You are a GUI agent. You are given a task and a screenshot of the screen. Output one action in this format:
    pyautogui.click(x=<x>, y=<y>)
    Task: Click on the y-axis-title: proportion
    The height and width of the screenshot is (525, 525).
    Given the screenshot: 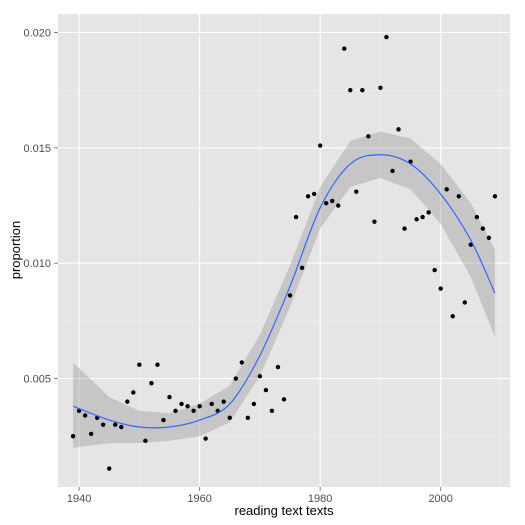 What is the action you would take?
    pyautogui.click(x=15, y=250)
    